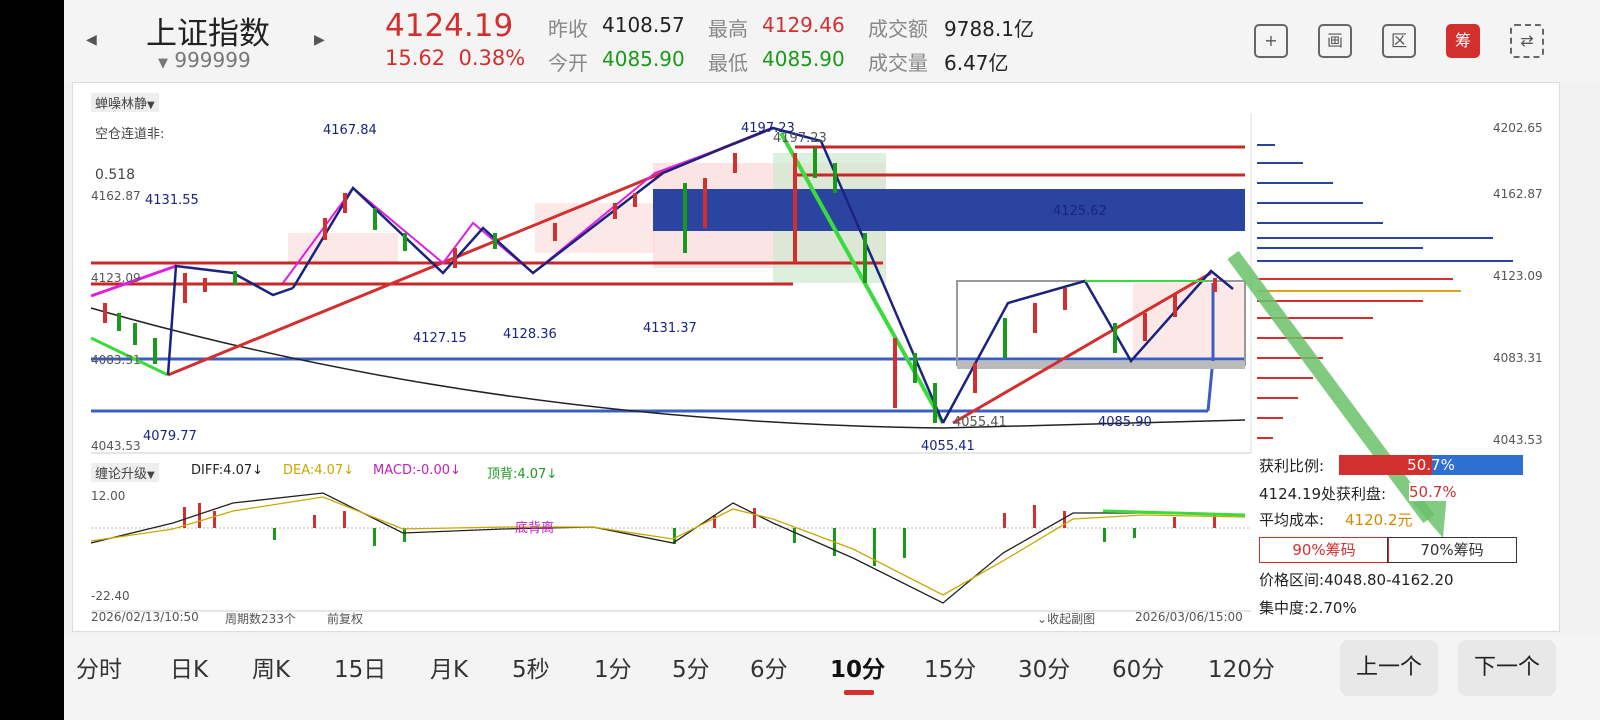 This screenshot has width=1600, height=720. I want to click on top-divergence-line, so click(1174, 513).